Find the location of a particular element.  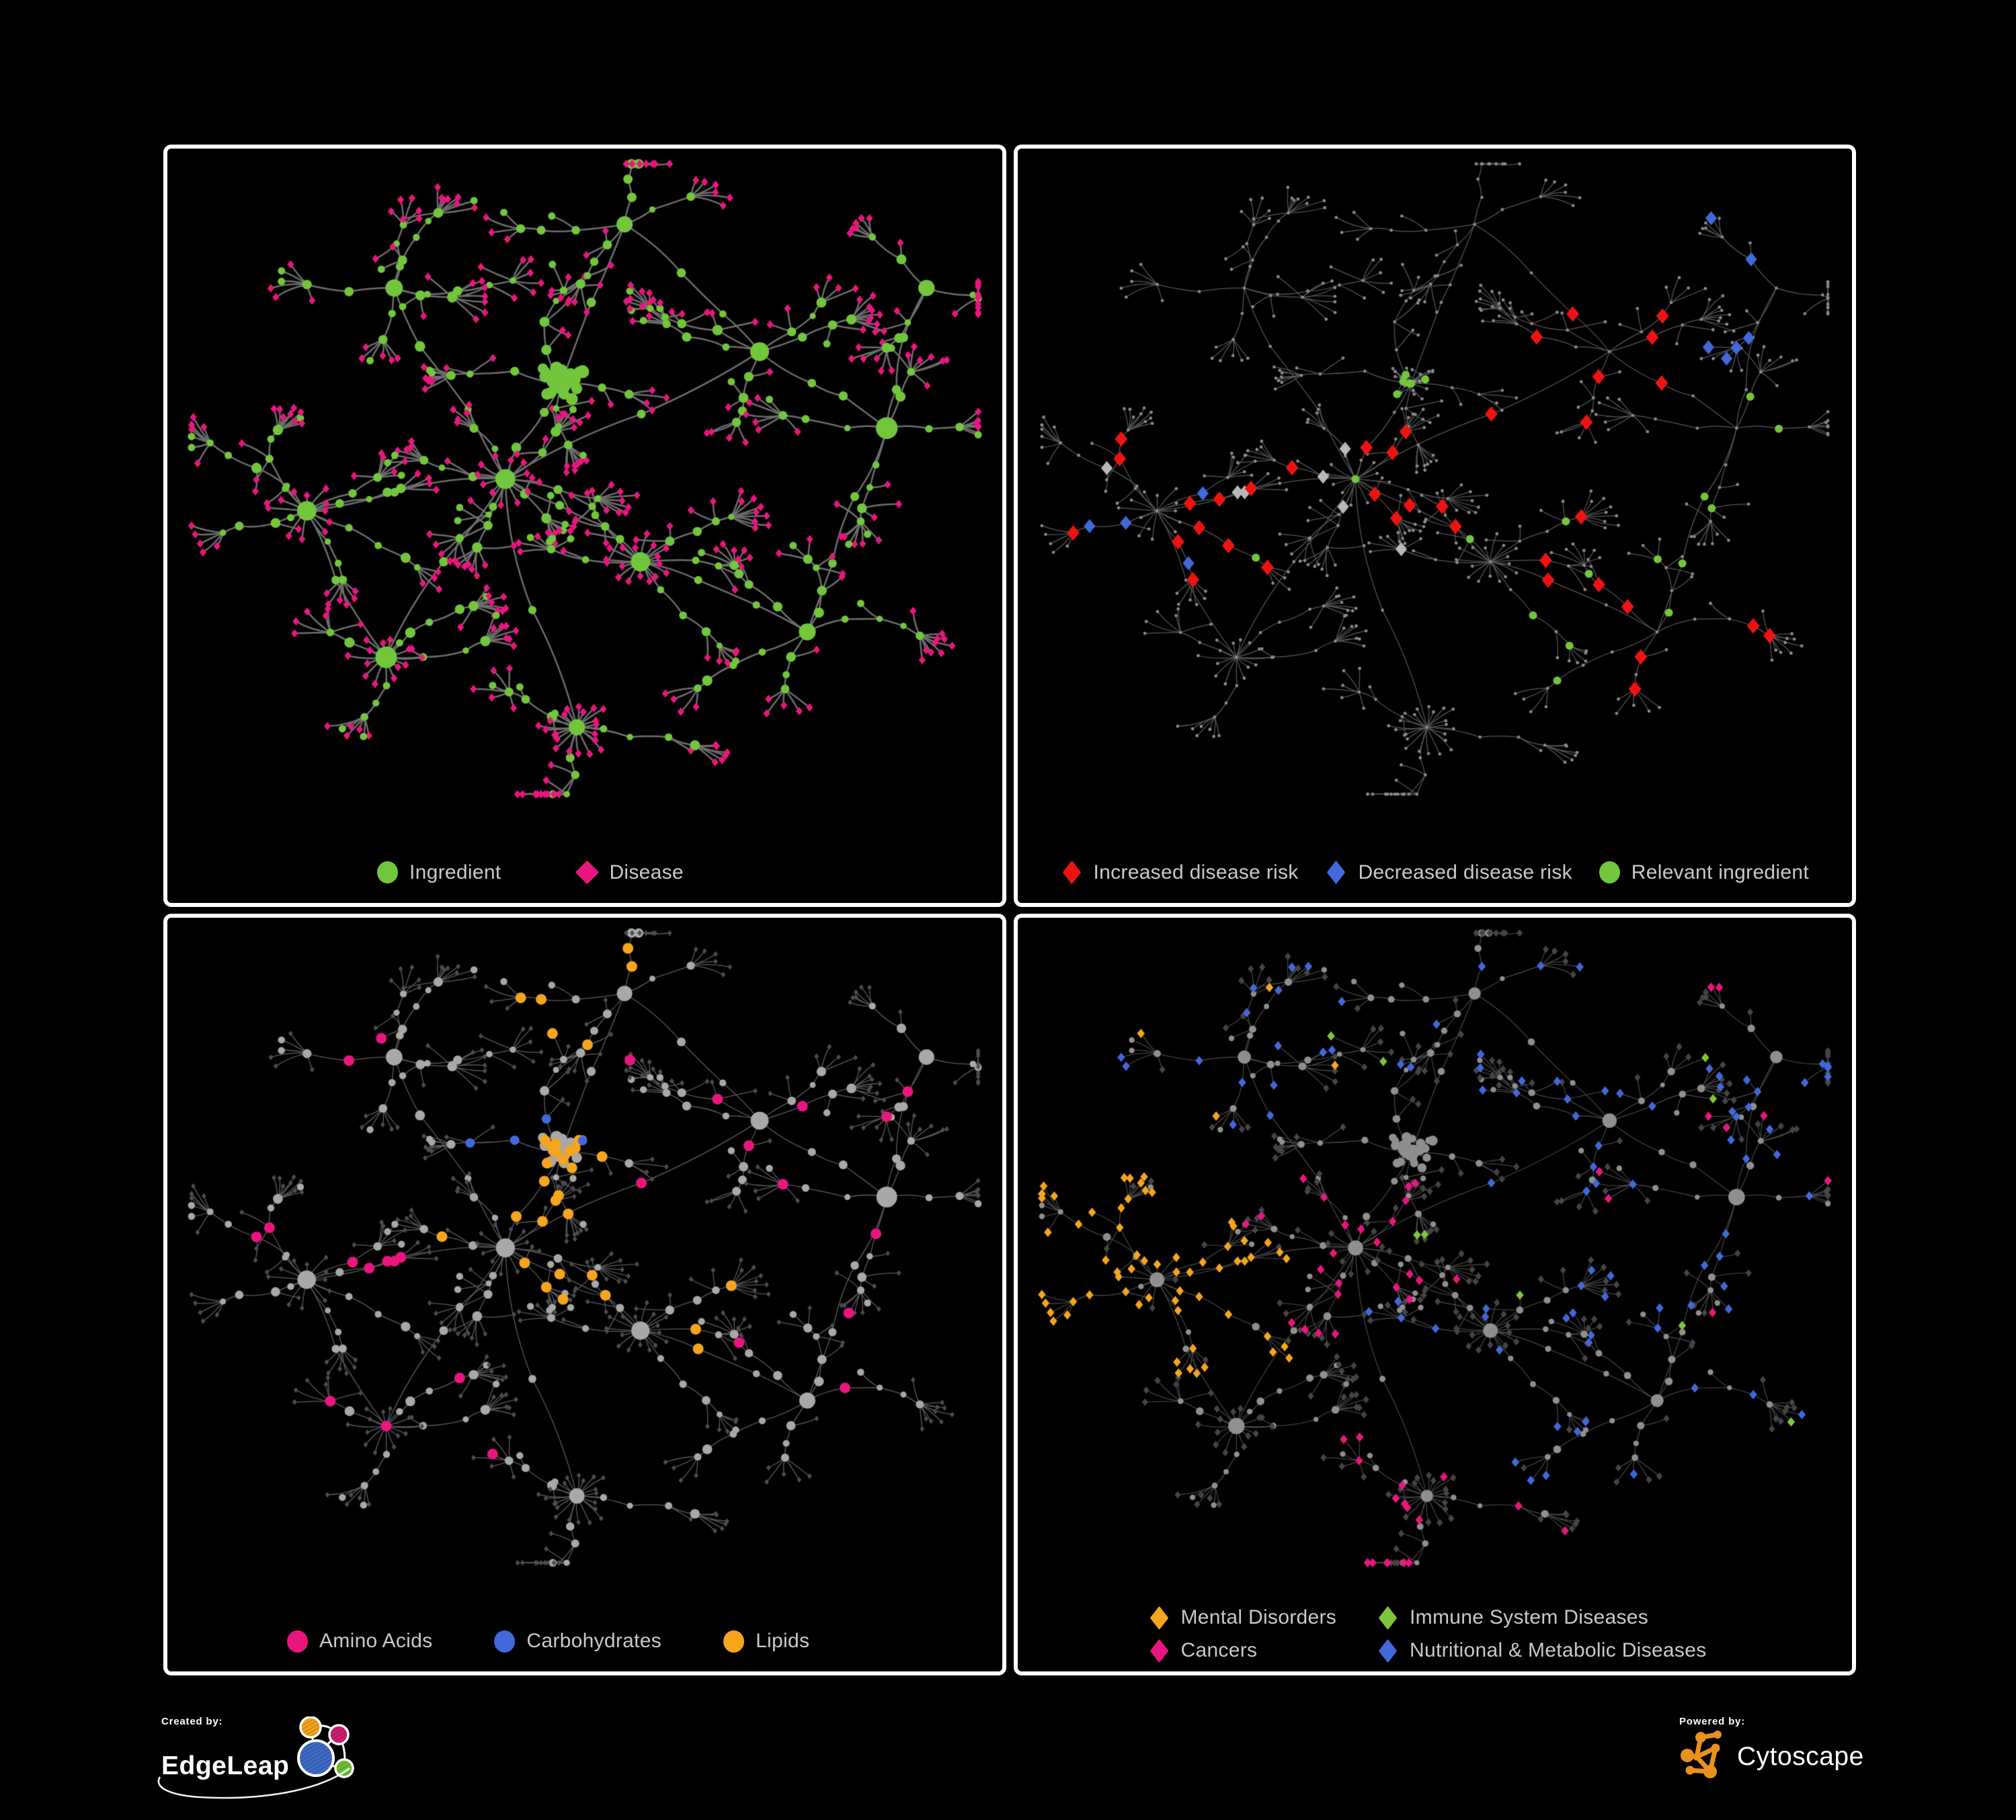

cancers-diamond-icon is located at coordinates (1159, 1650).